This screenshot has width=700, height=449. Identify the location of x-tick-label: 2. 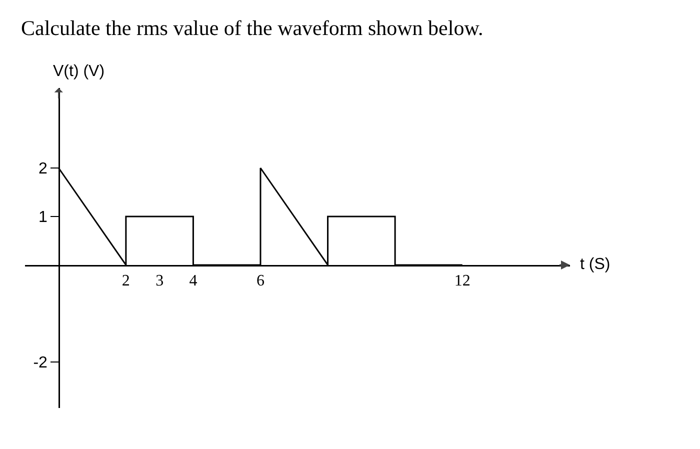
(126, 281).